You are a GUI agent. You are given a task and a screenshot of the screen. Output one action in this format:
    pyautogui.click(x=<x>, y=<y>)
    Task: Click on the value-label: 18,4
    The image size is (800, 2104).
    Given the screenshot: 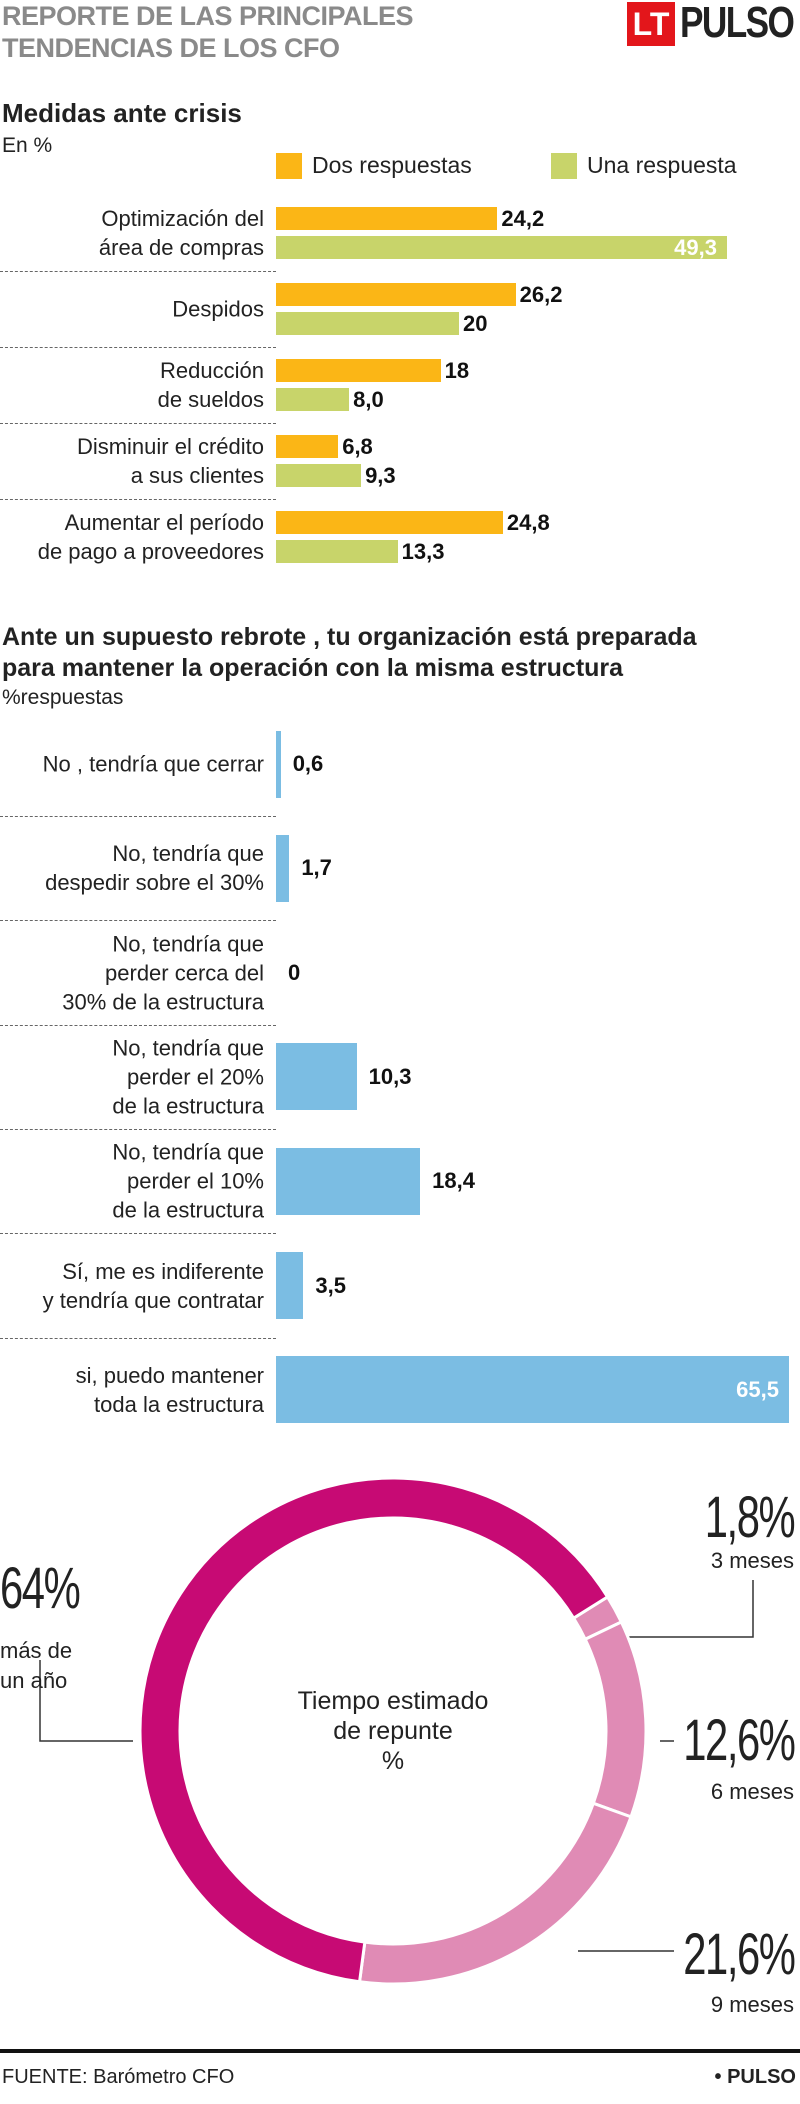 What is the action you would take?
    pyautogui.click(x=453, y=1181)
    